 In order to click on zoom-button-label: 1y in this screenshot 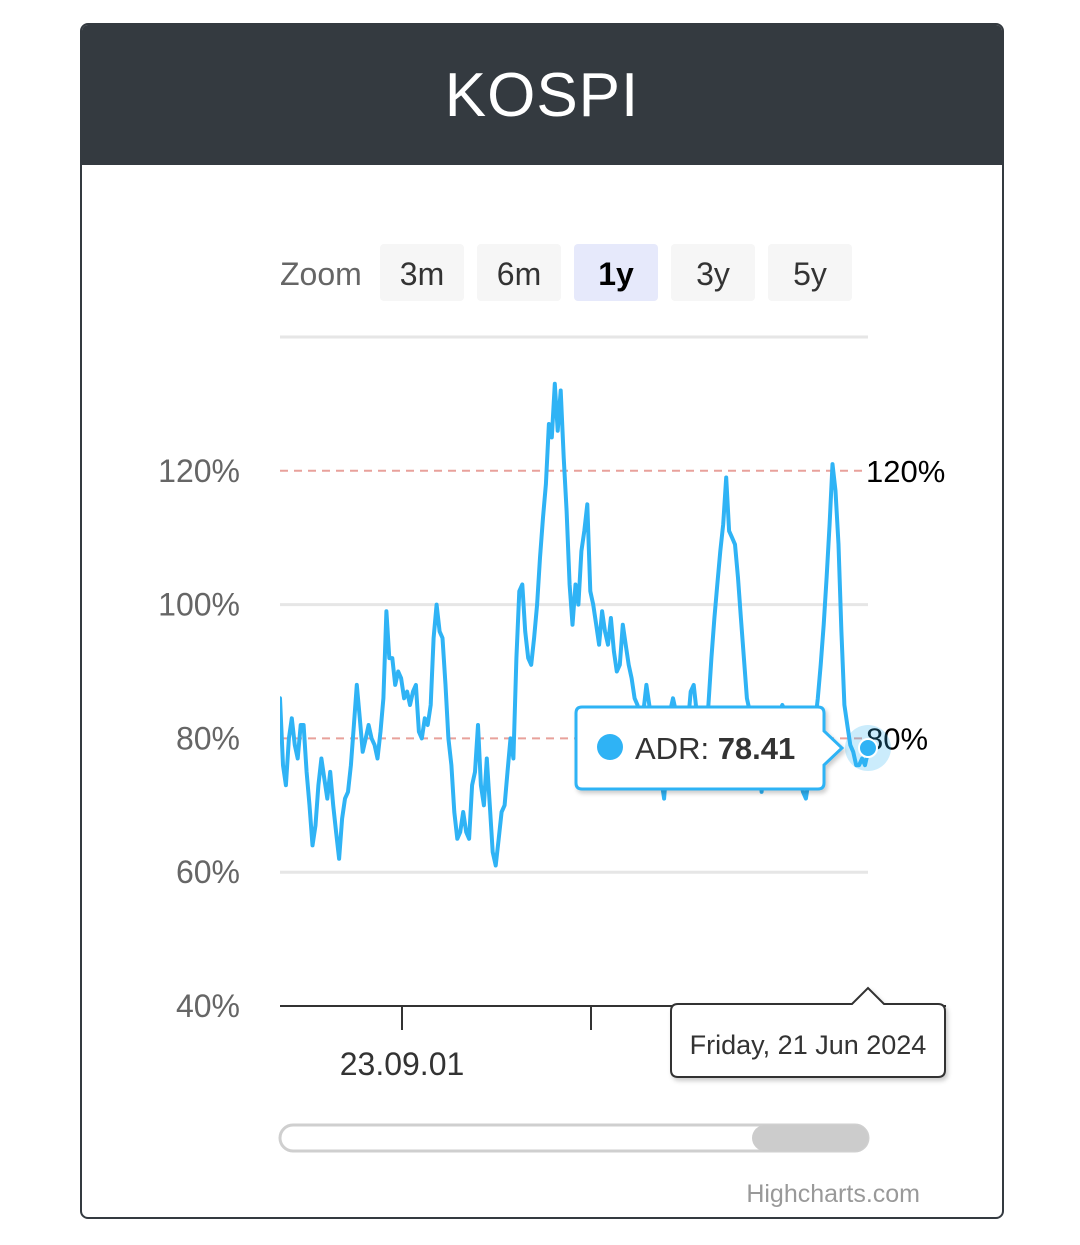, I will do `click(616, 274)`.